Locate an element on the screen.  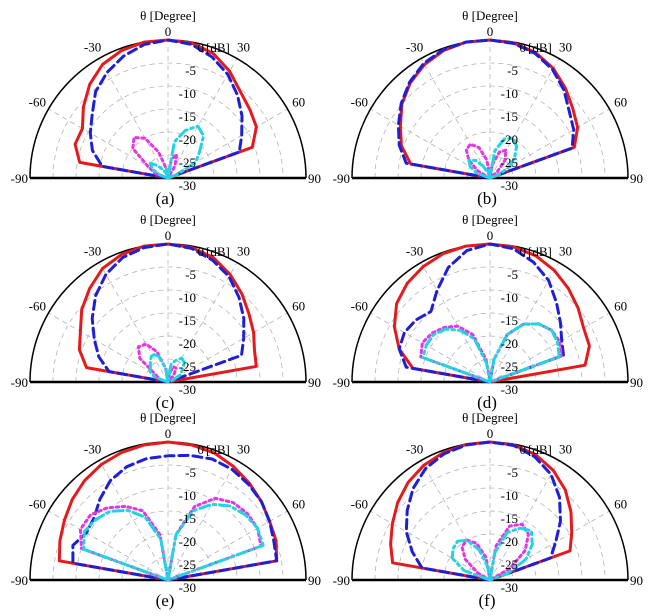
panel-caption: (f) is located at coordinates (487, 600).